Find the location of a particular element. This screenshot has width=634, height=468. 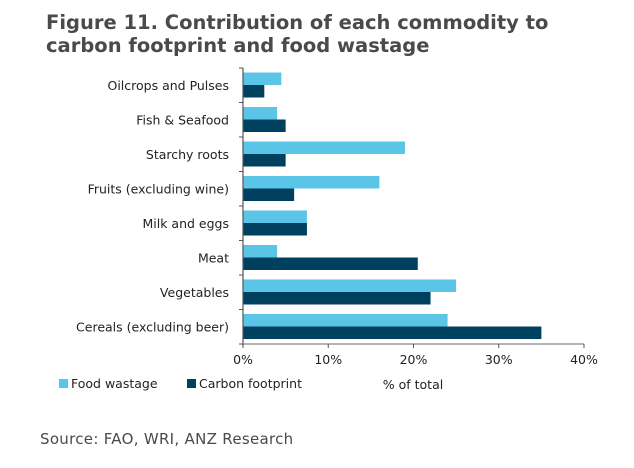

category-label-milk-and-eggs: Milk and eggs is located at coordinates (185, 223).